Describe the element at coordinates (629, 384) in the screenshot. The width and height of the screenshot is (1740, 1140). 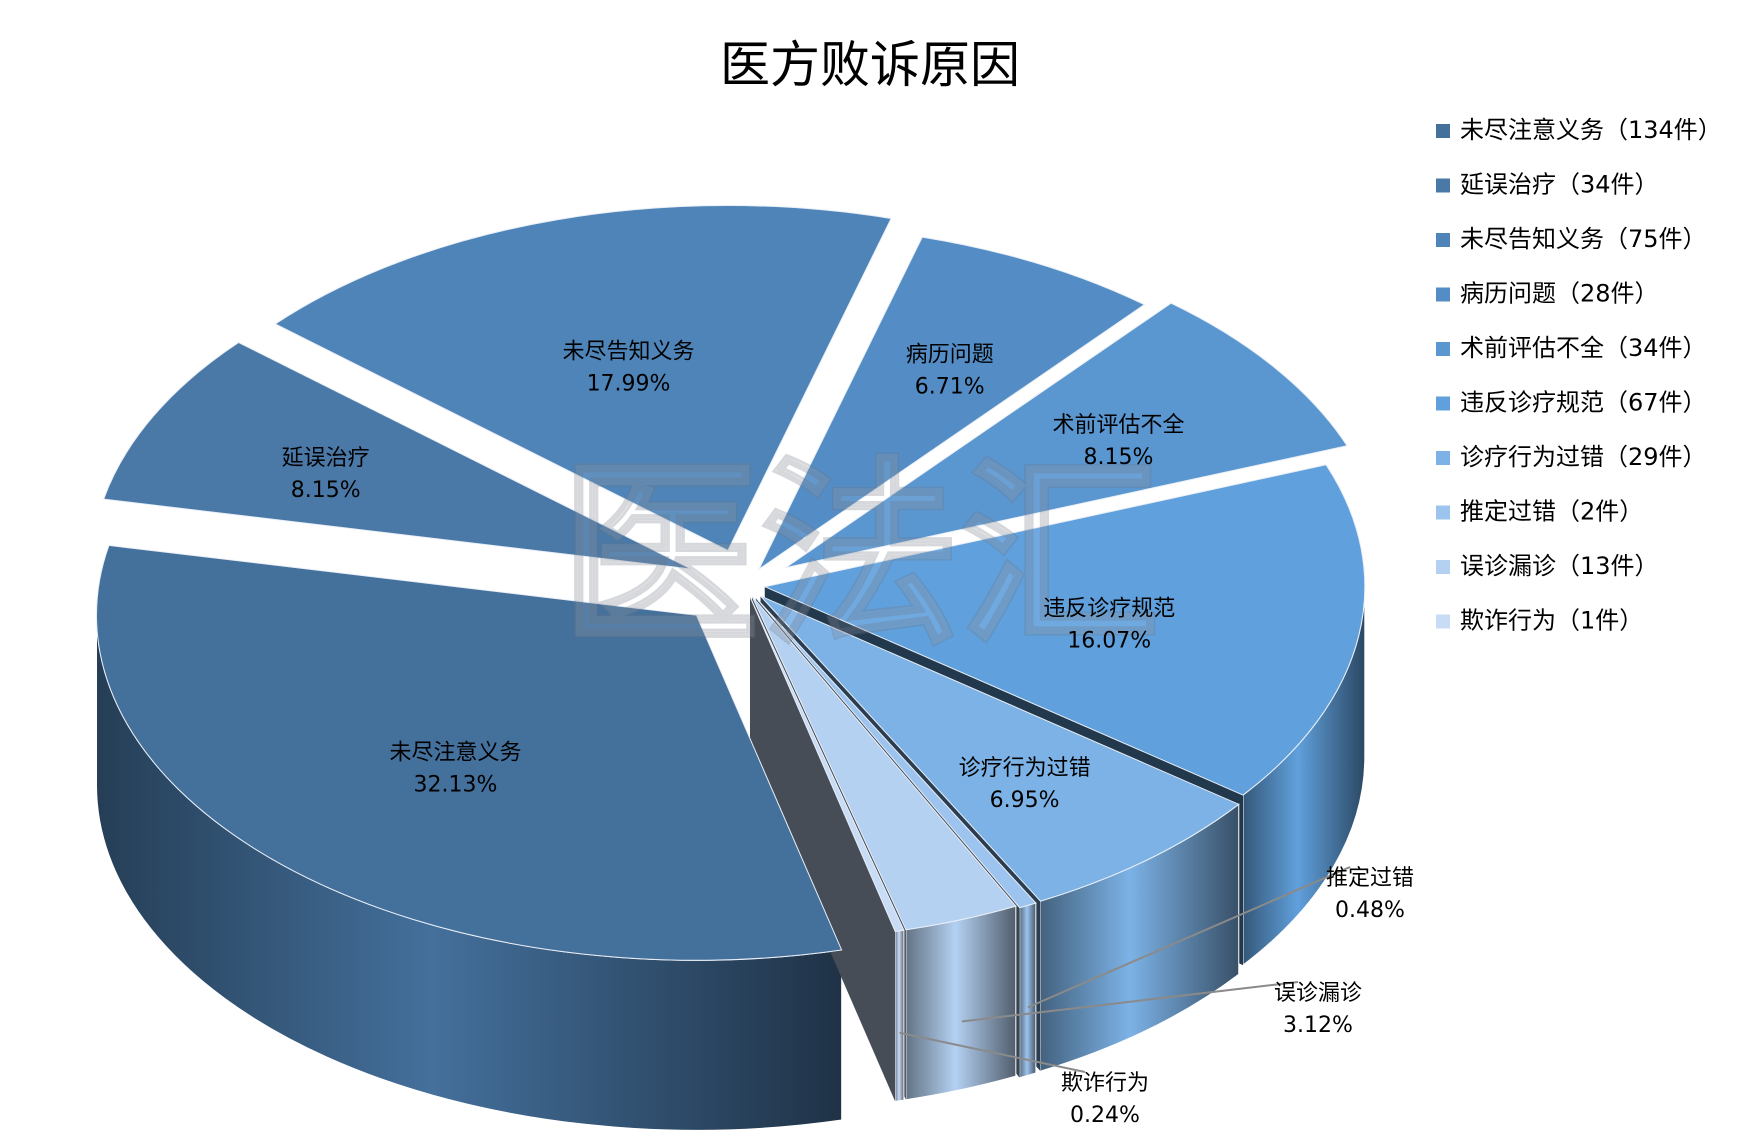
I see `slice-percent-未尽告知义务: 17.99%` at that location.